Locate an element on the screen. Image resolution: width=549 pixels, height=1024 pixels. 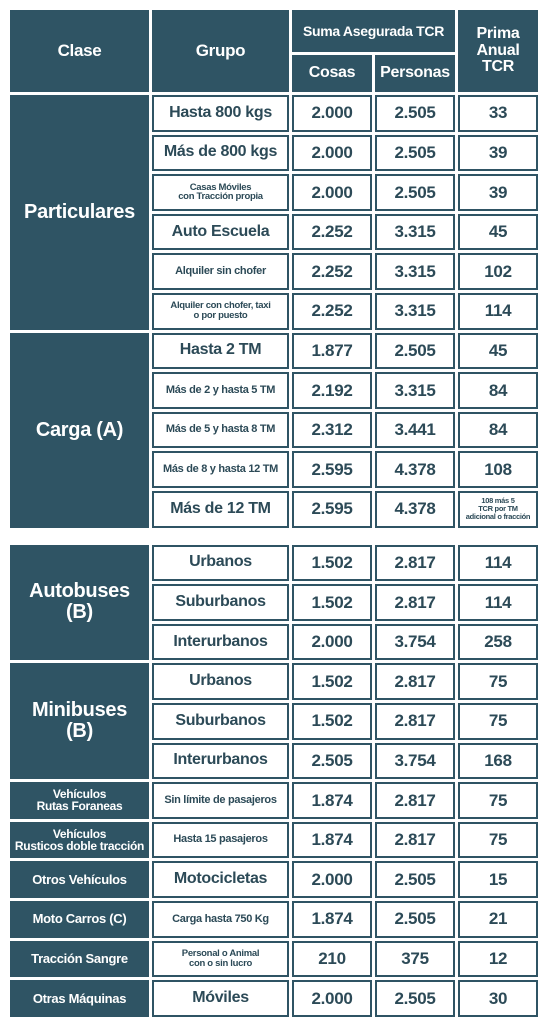
prima-cell: 258 is located at coordinates (498, 642).